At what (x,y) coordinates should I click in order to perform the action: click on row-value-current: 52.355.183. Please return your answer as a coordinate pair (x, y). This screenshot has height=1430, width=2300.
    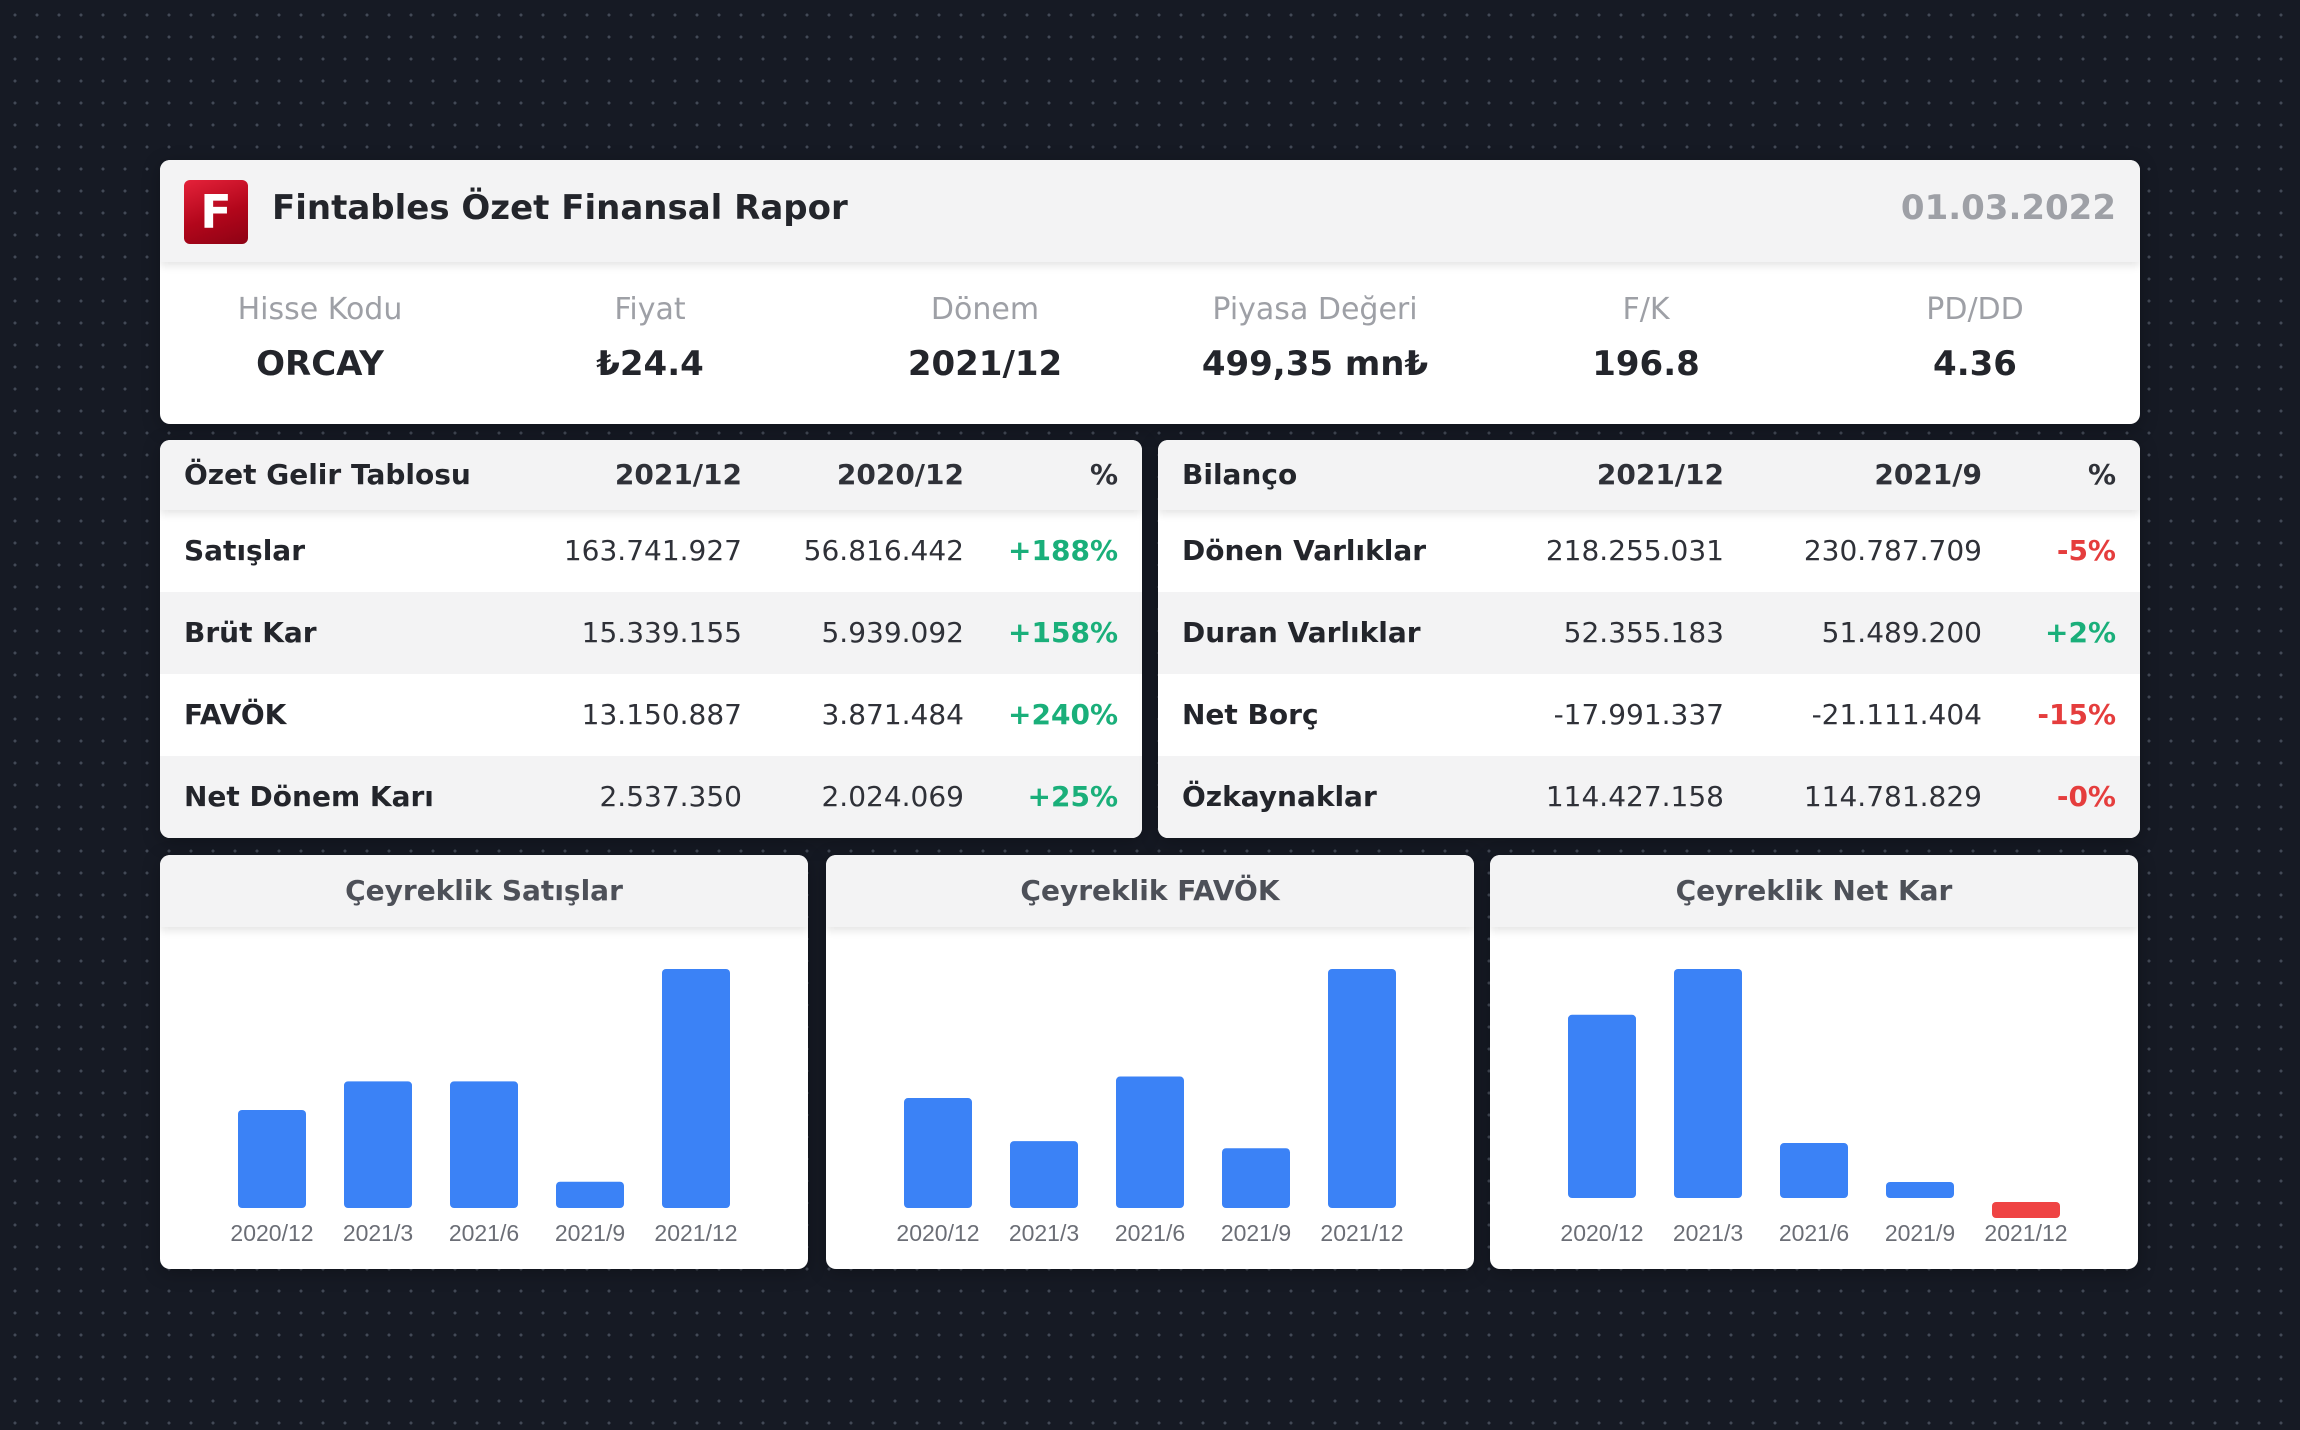
    Looking at the image, I should click on (1643, 632).